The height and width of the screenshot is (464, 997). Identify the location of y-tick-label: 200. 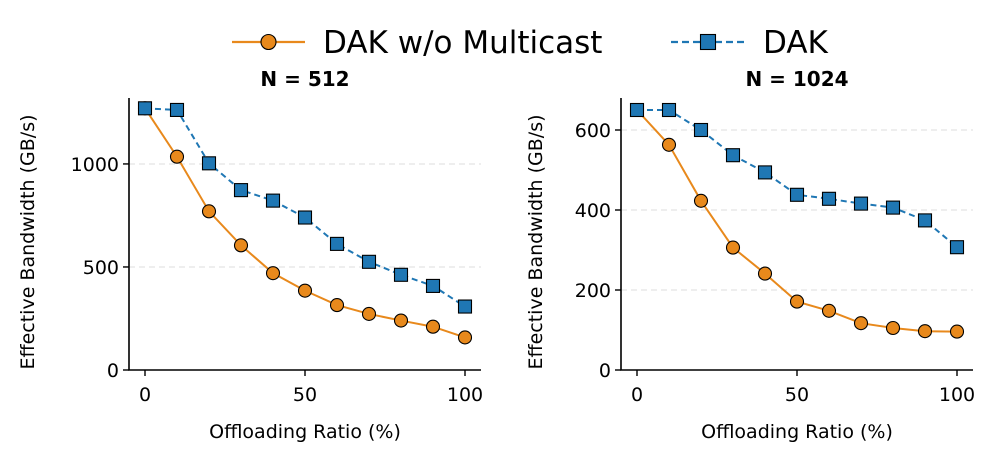
(593, 291).